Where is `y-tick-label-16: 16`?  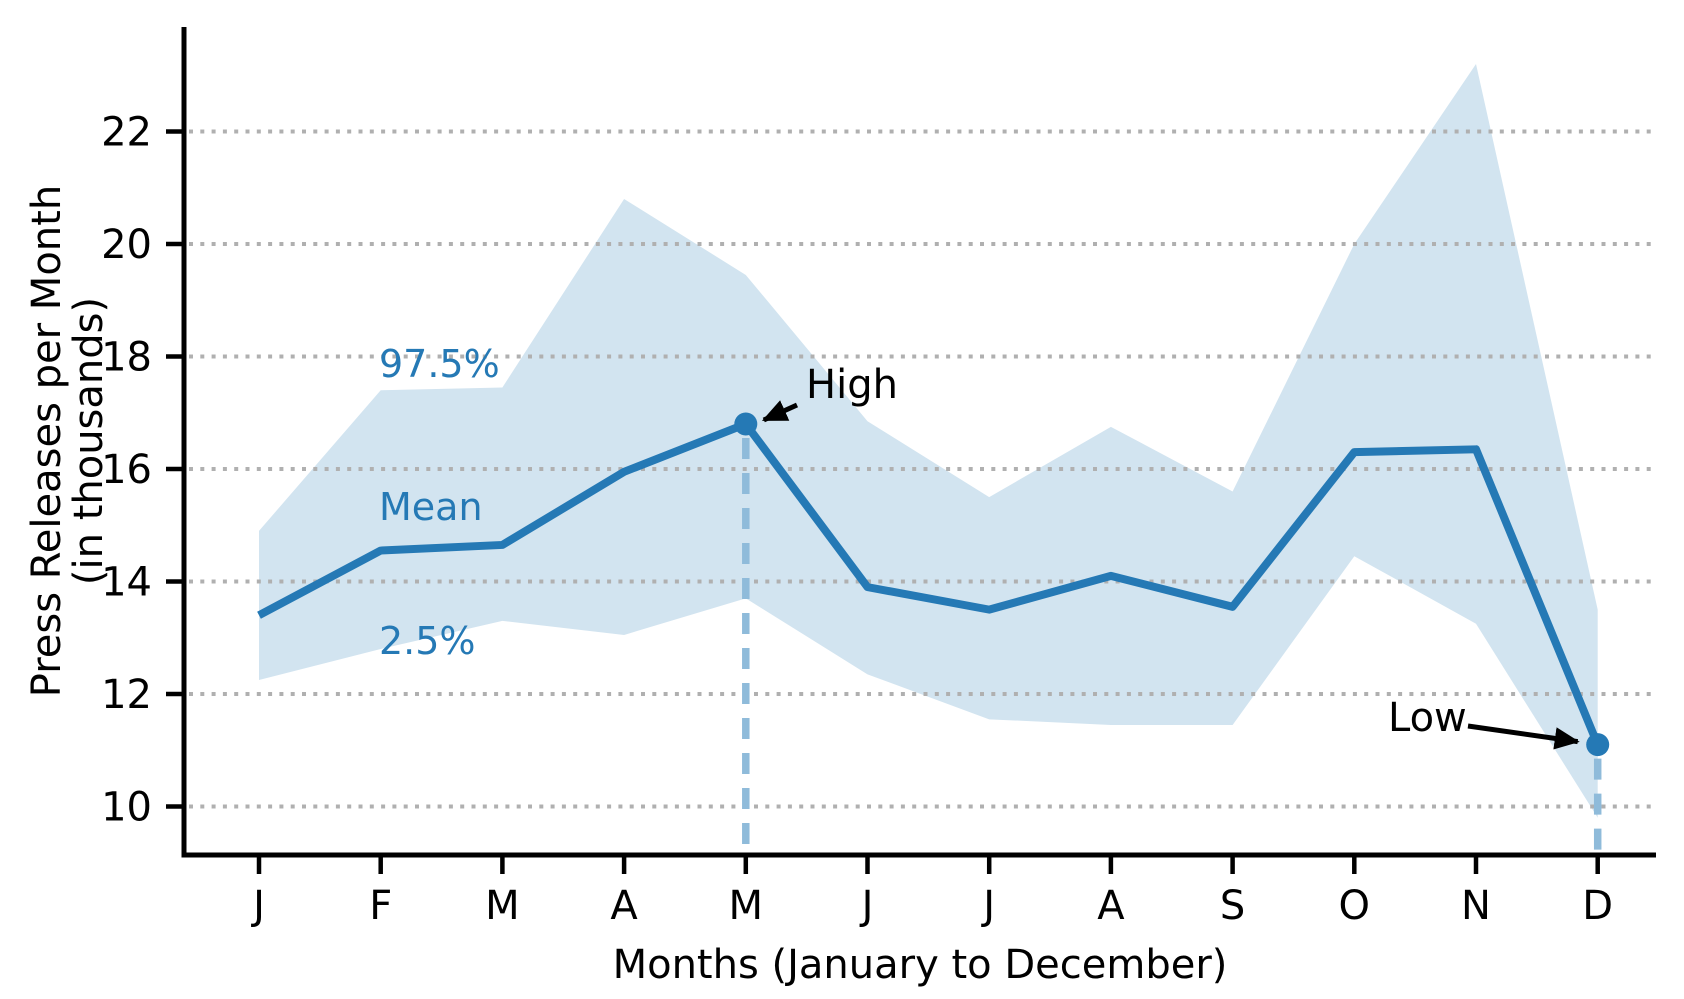 y-tick-label-16: 16 is located at coordinates (126, 470).